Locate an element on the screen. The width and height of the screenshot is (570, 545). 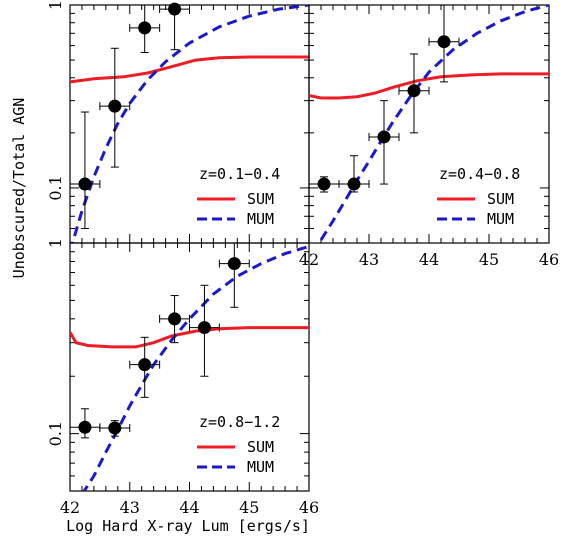
x-axis-label: Log Hard X-ray Lum [ergs/s] is located at coordinates (188, 526).